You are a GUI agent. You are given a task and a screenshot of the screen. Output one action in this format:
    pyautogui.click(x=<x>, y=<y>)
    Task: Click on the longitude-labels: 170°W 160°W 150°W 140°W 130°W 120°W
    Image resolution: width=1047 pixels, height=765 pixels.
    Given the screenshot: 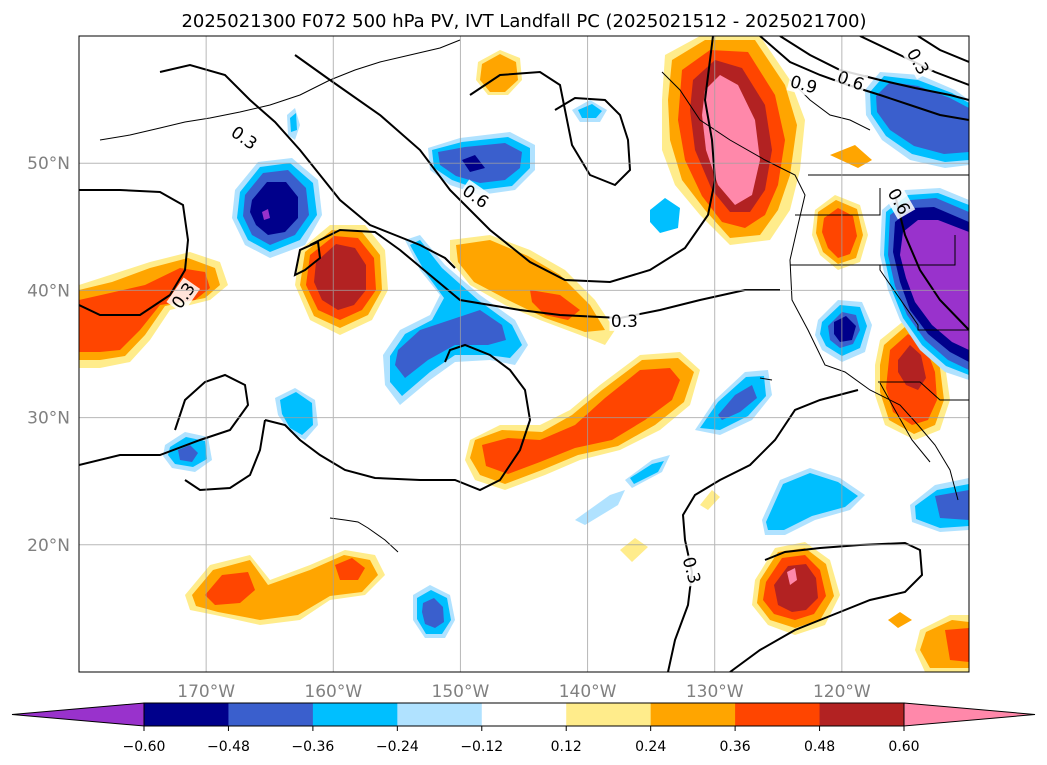 What is the action you would take?
    pyautogui.click(x=524, y=692)
    